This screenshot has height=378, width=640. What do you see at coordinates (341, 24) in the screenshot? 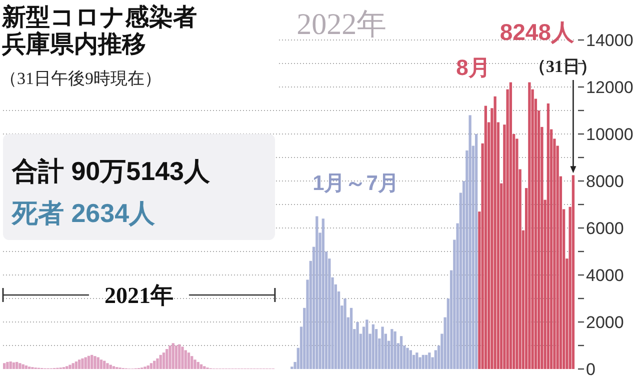
I see `annotation: 2022年` at bounding box center [341, 24].